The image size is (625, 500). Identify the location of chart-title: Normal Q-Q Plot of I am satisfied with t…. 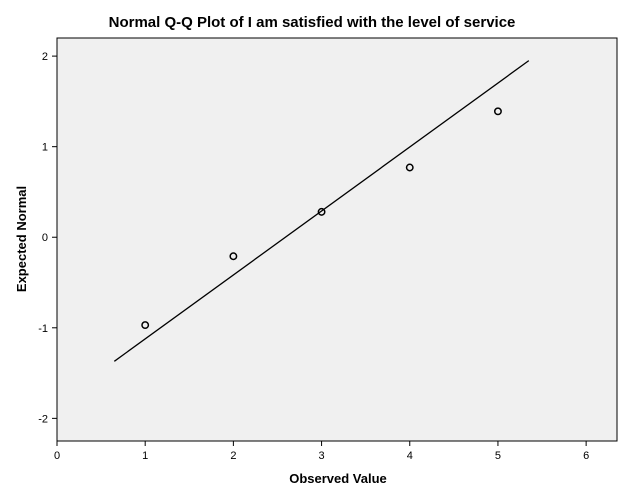
(312, 22).